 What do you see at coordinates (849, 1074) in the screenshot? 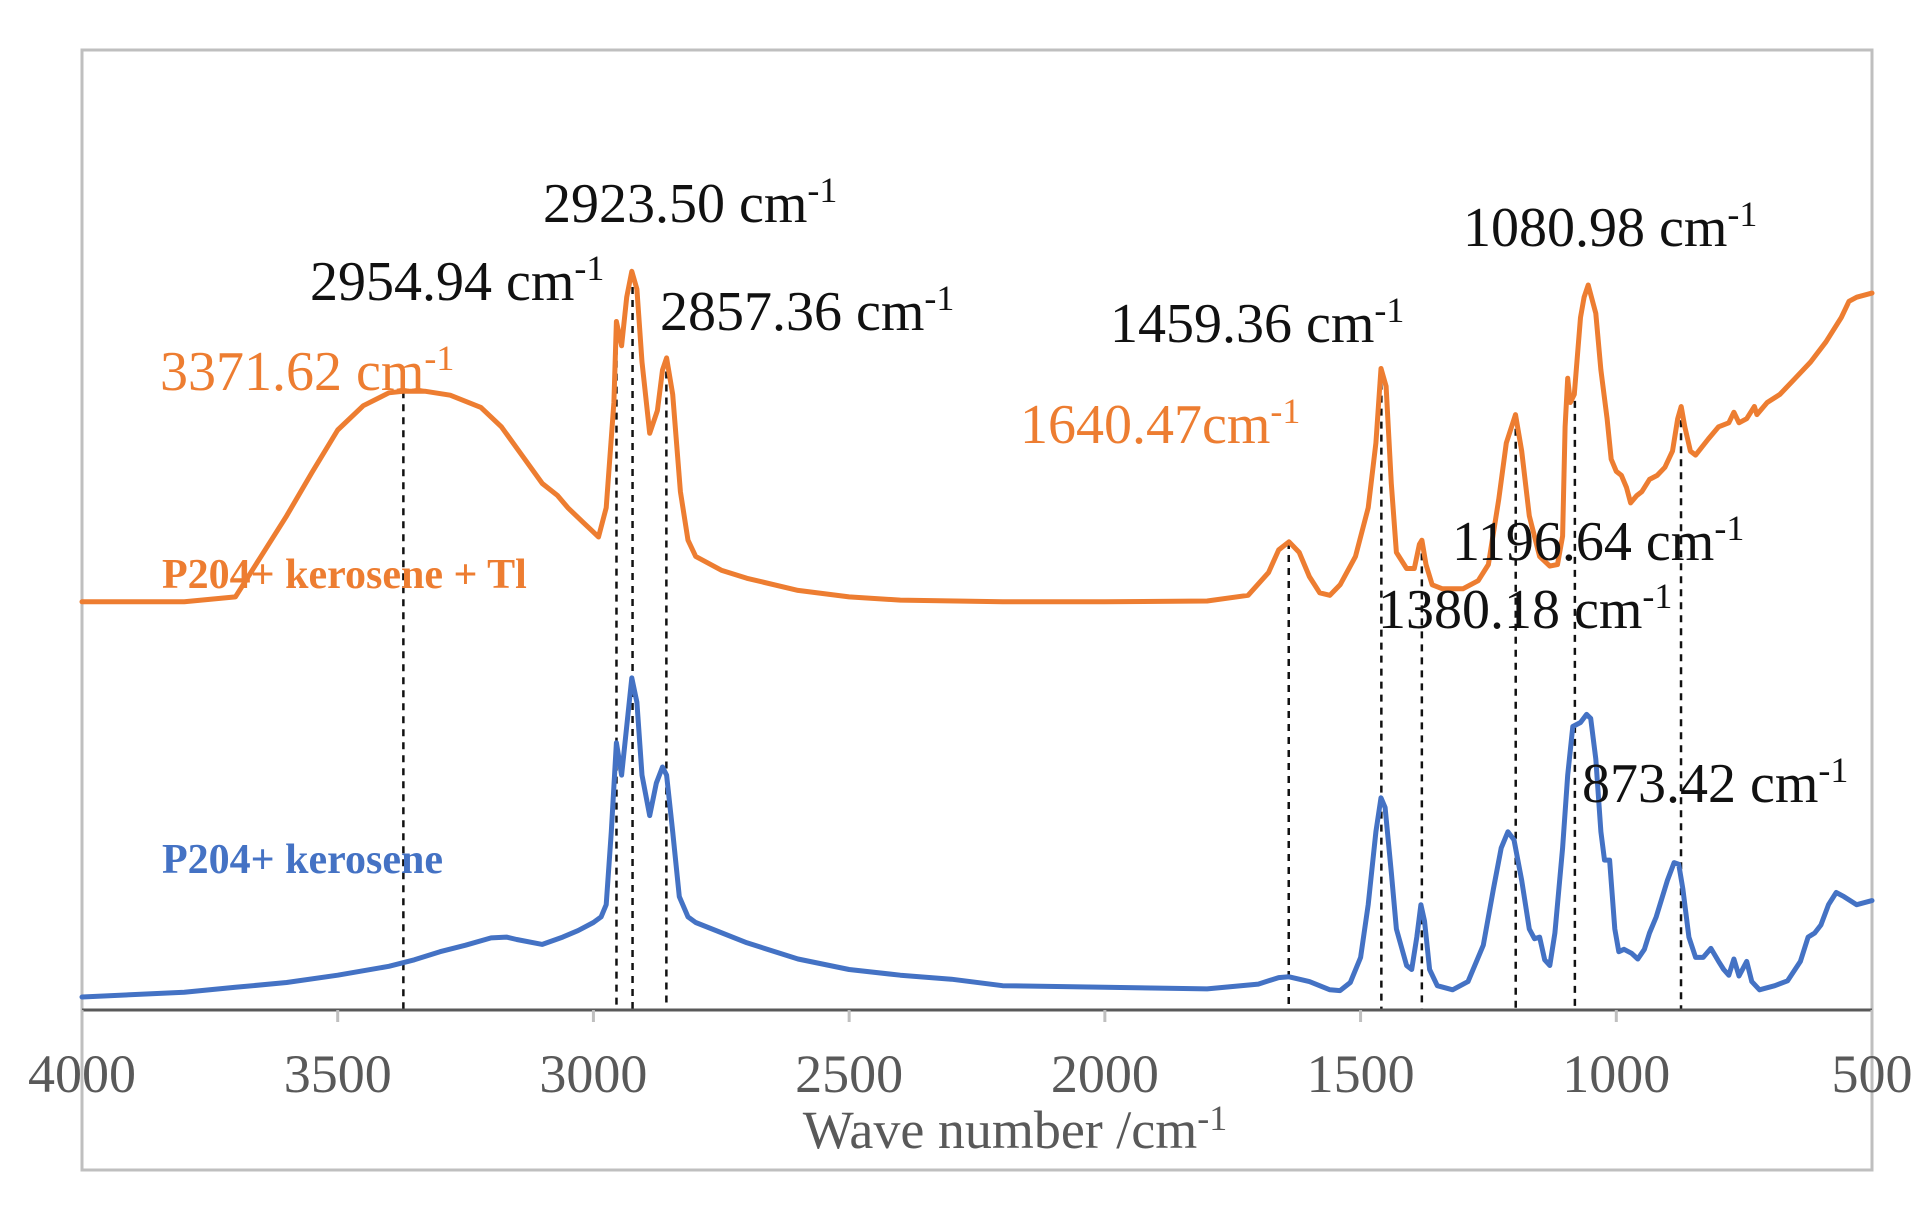
I see `x-tick-label-2500: 2500` at bounding box center [849, 1074].